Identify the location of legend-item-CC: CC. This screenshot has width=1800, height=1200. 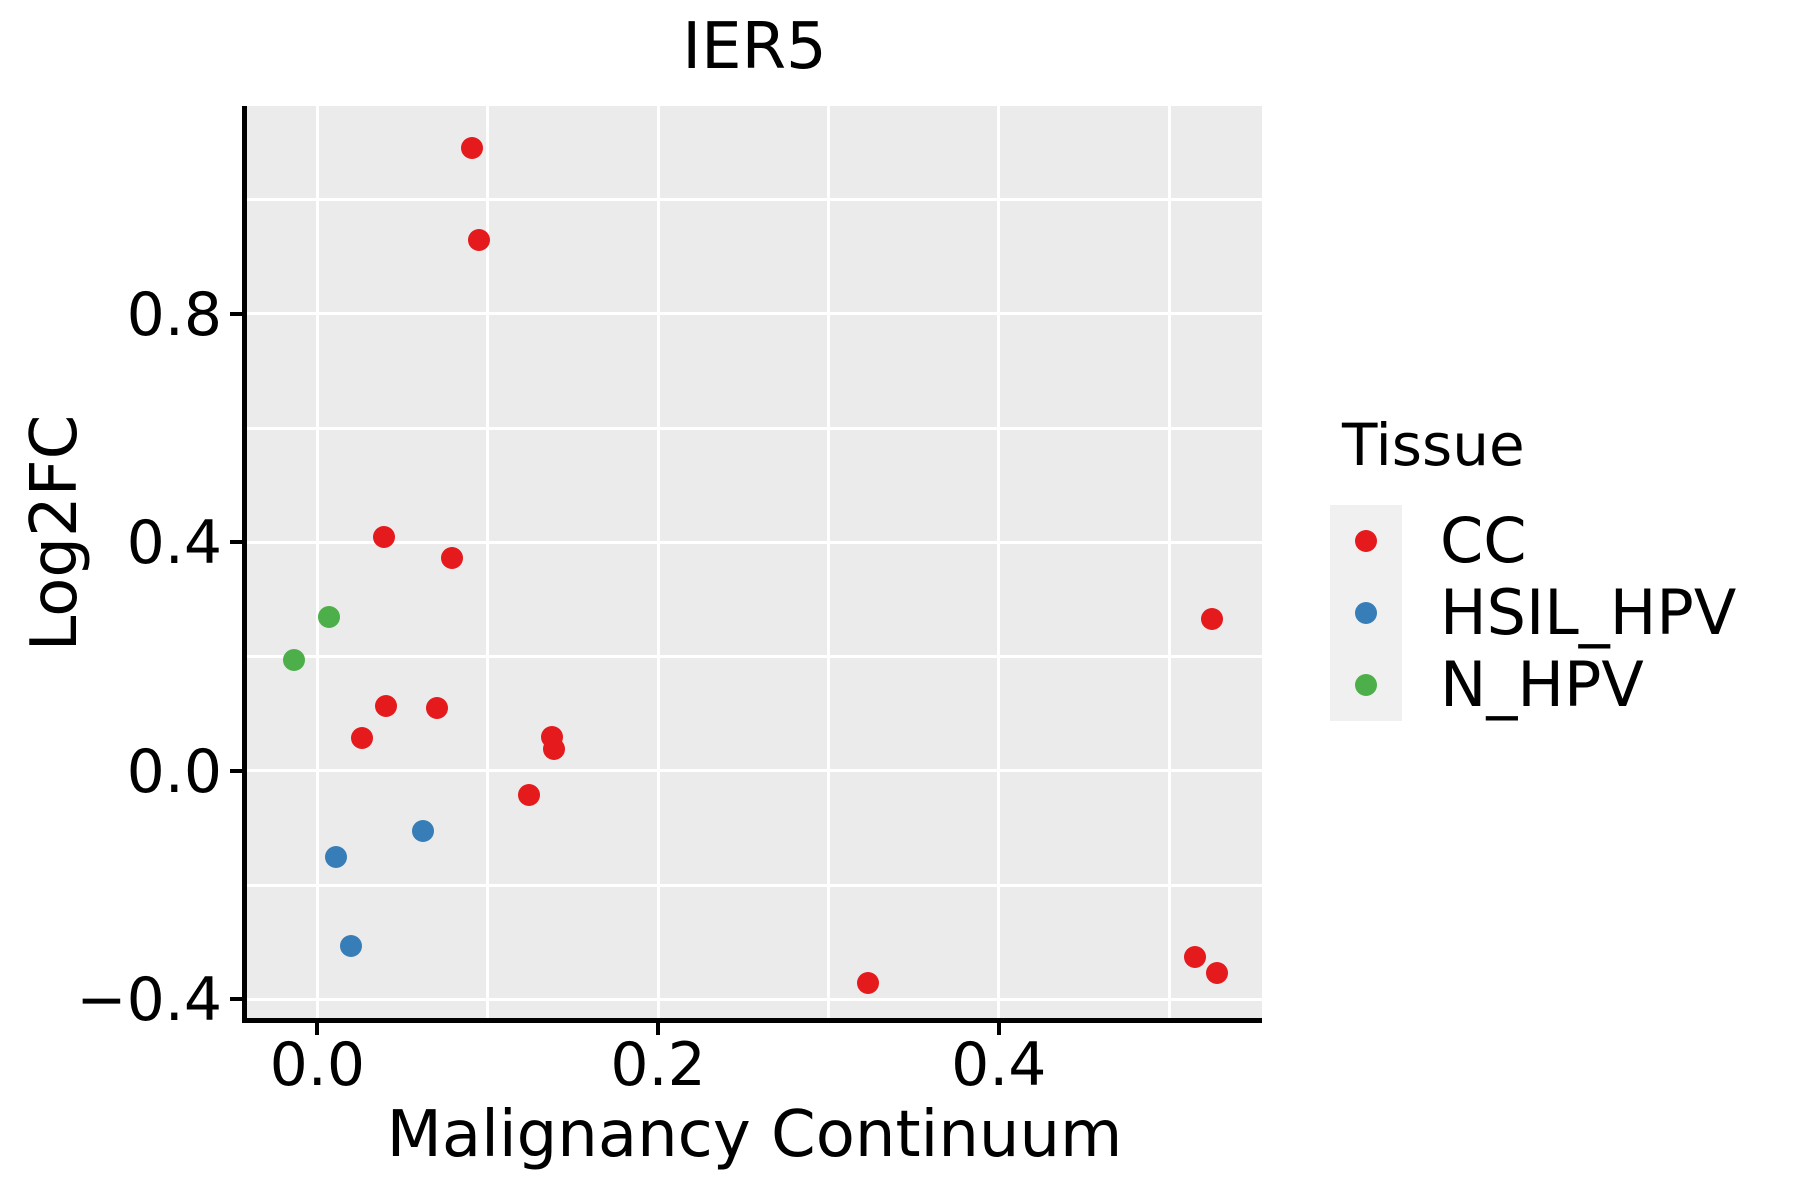
(1533, 541).